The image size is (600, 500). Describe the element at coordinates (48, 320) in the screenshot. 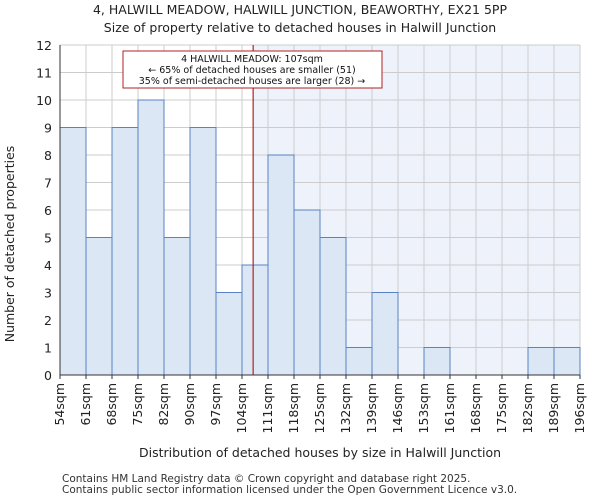

I see `y-tick-label: 2` at that location.